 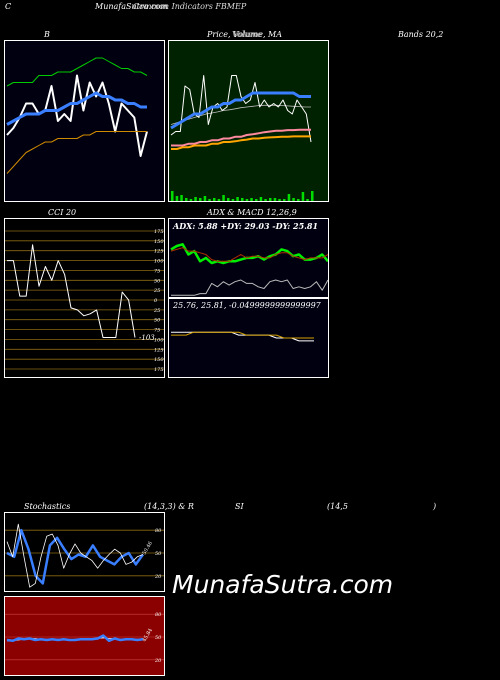 I want to click on macd-panel: 25.76, 25.81, -0.0499999999999997, so click(x=248, y=338).